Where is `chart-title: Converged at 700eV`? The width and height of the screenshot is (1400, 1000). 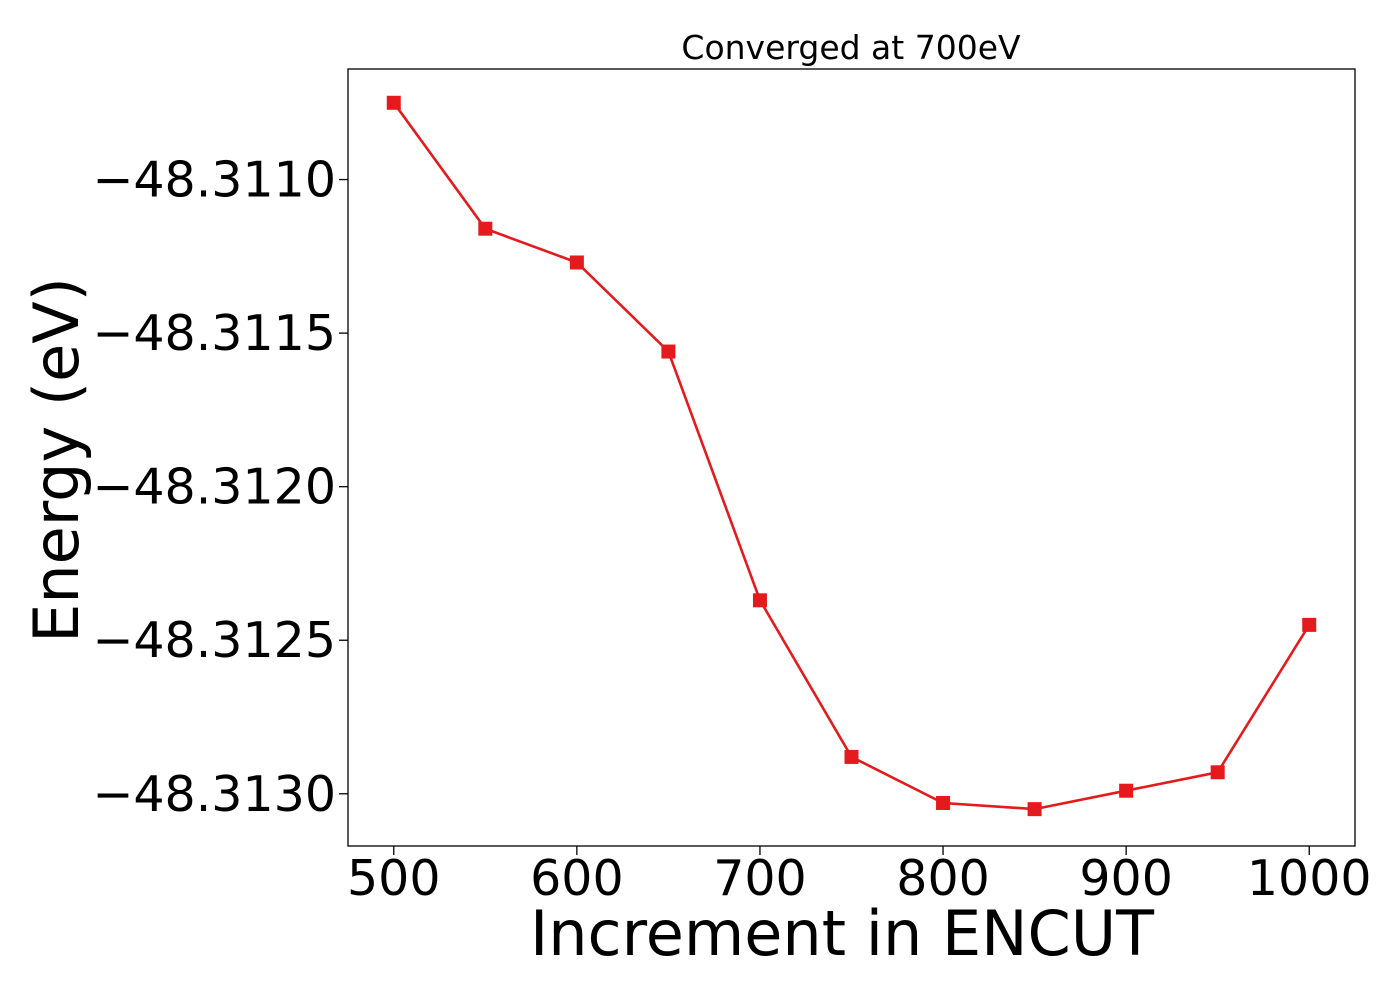 chart-title: Converged at 700eV is located at coordinates (851, 47).